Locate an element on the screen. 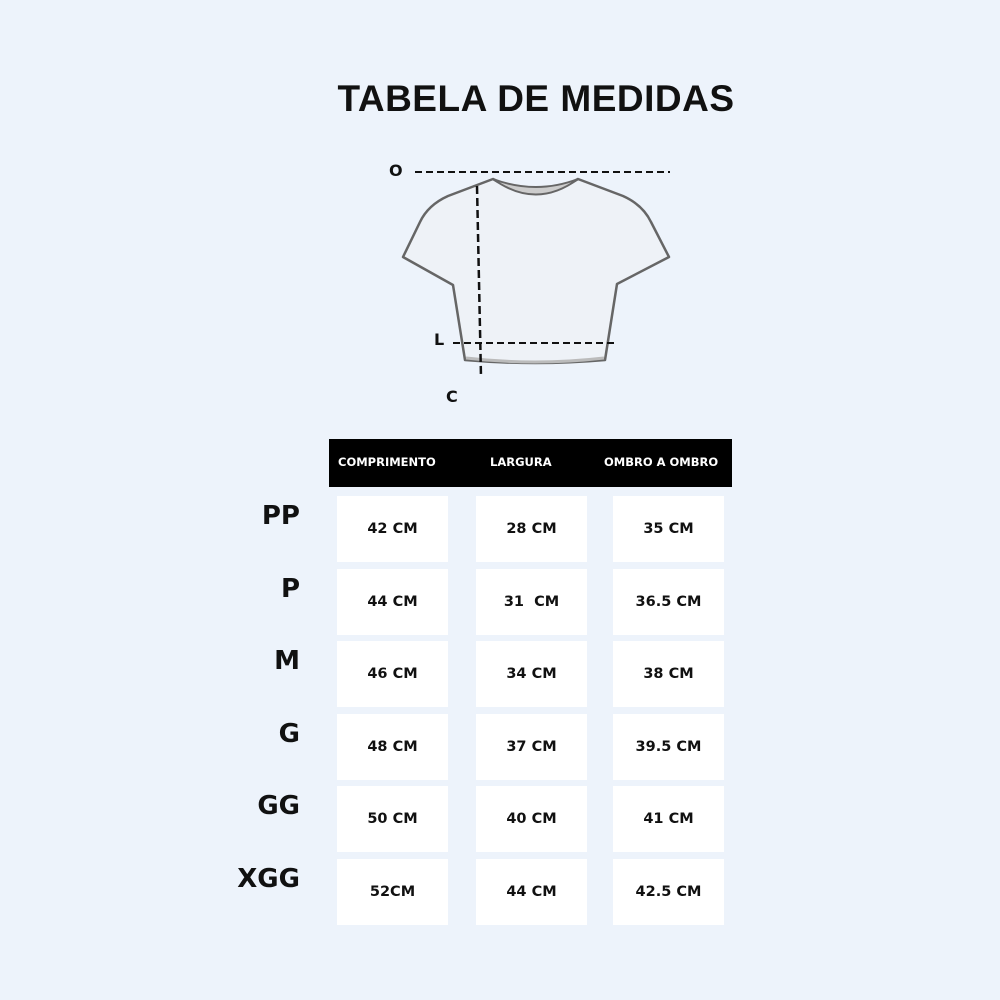 This screenshot has height=1000, width=1000. table-cell: 28 CM is located at coordinates (531, 529).